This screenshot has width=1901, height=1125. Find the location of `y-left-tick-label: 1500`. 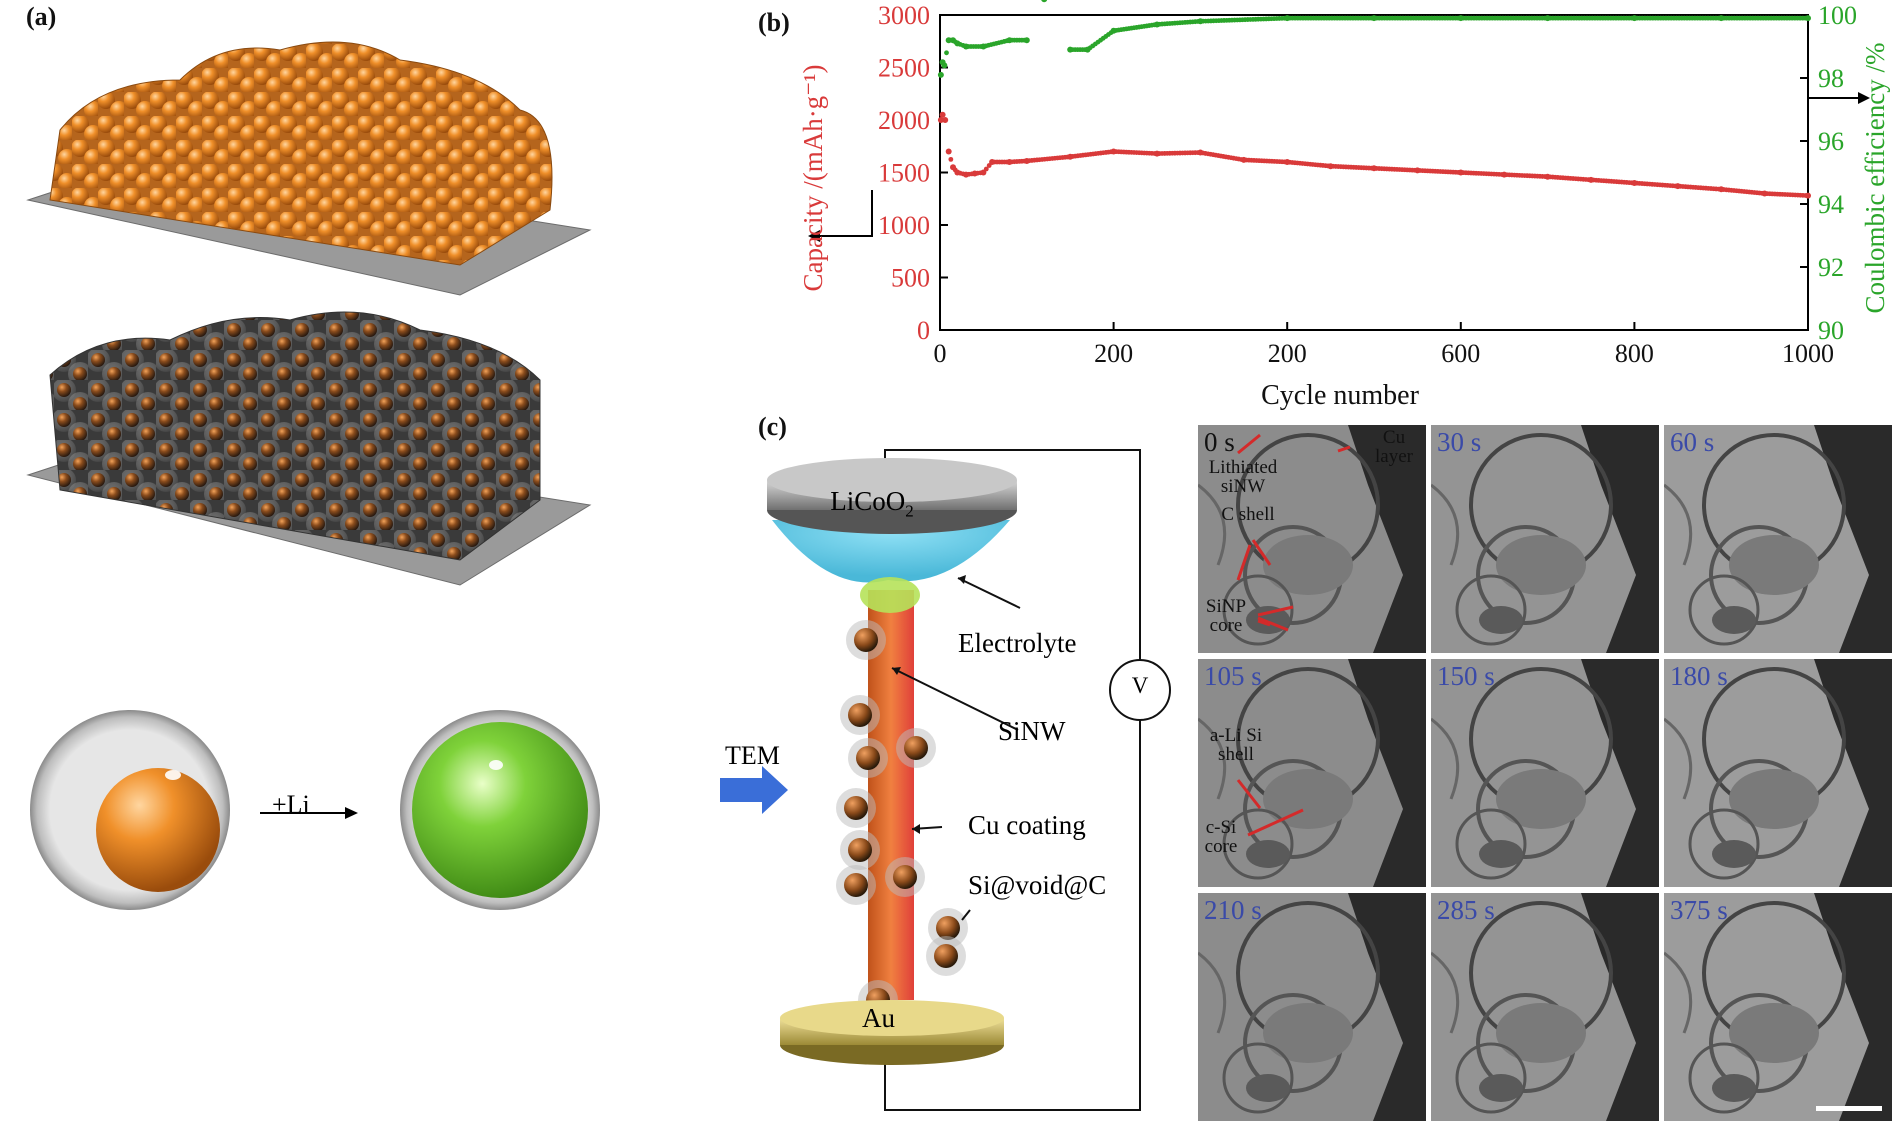

y-left-tick-label: 1500 is located at coordinates (904, 173).